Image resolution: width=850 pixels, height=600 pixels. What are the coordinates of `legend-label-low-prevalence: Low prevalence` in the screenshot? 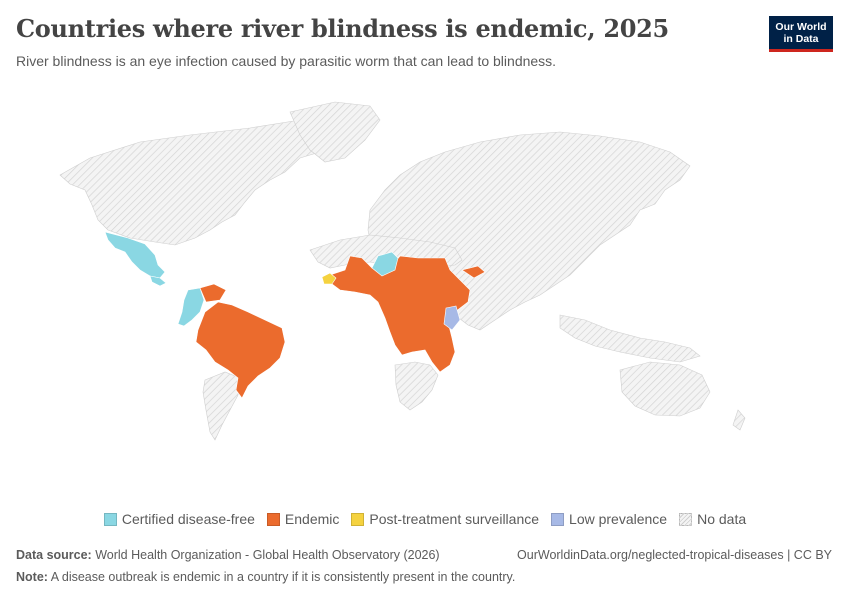 It's located at (618, 519).